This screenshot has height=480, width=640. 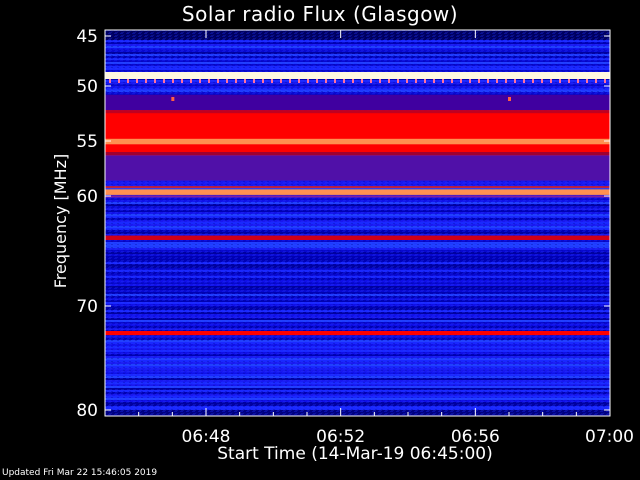 What do you see at coordinates (475, 437) in the screenshot?
I see `x-tick-label: 06:56` at bounding box center [475, 437].